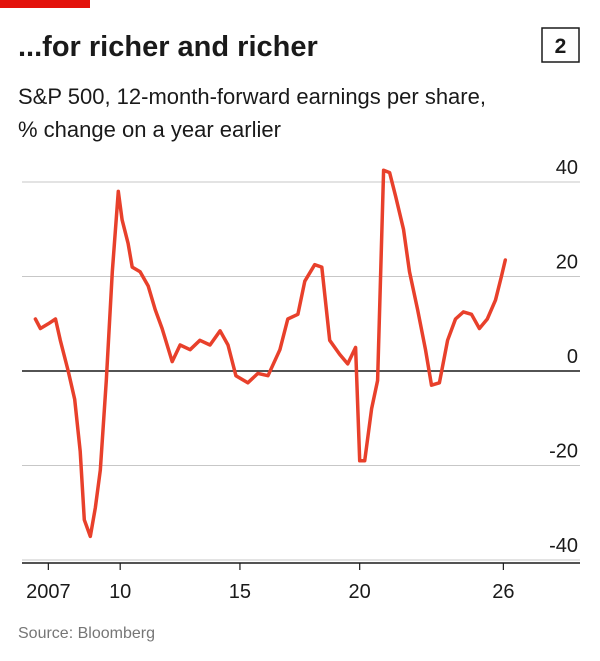 This screenshot has height=661, width=600. Describe the element at coordinates (120, 592) in the screenshot. I see `x-tick-label: 10` at that location.